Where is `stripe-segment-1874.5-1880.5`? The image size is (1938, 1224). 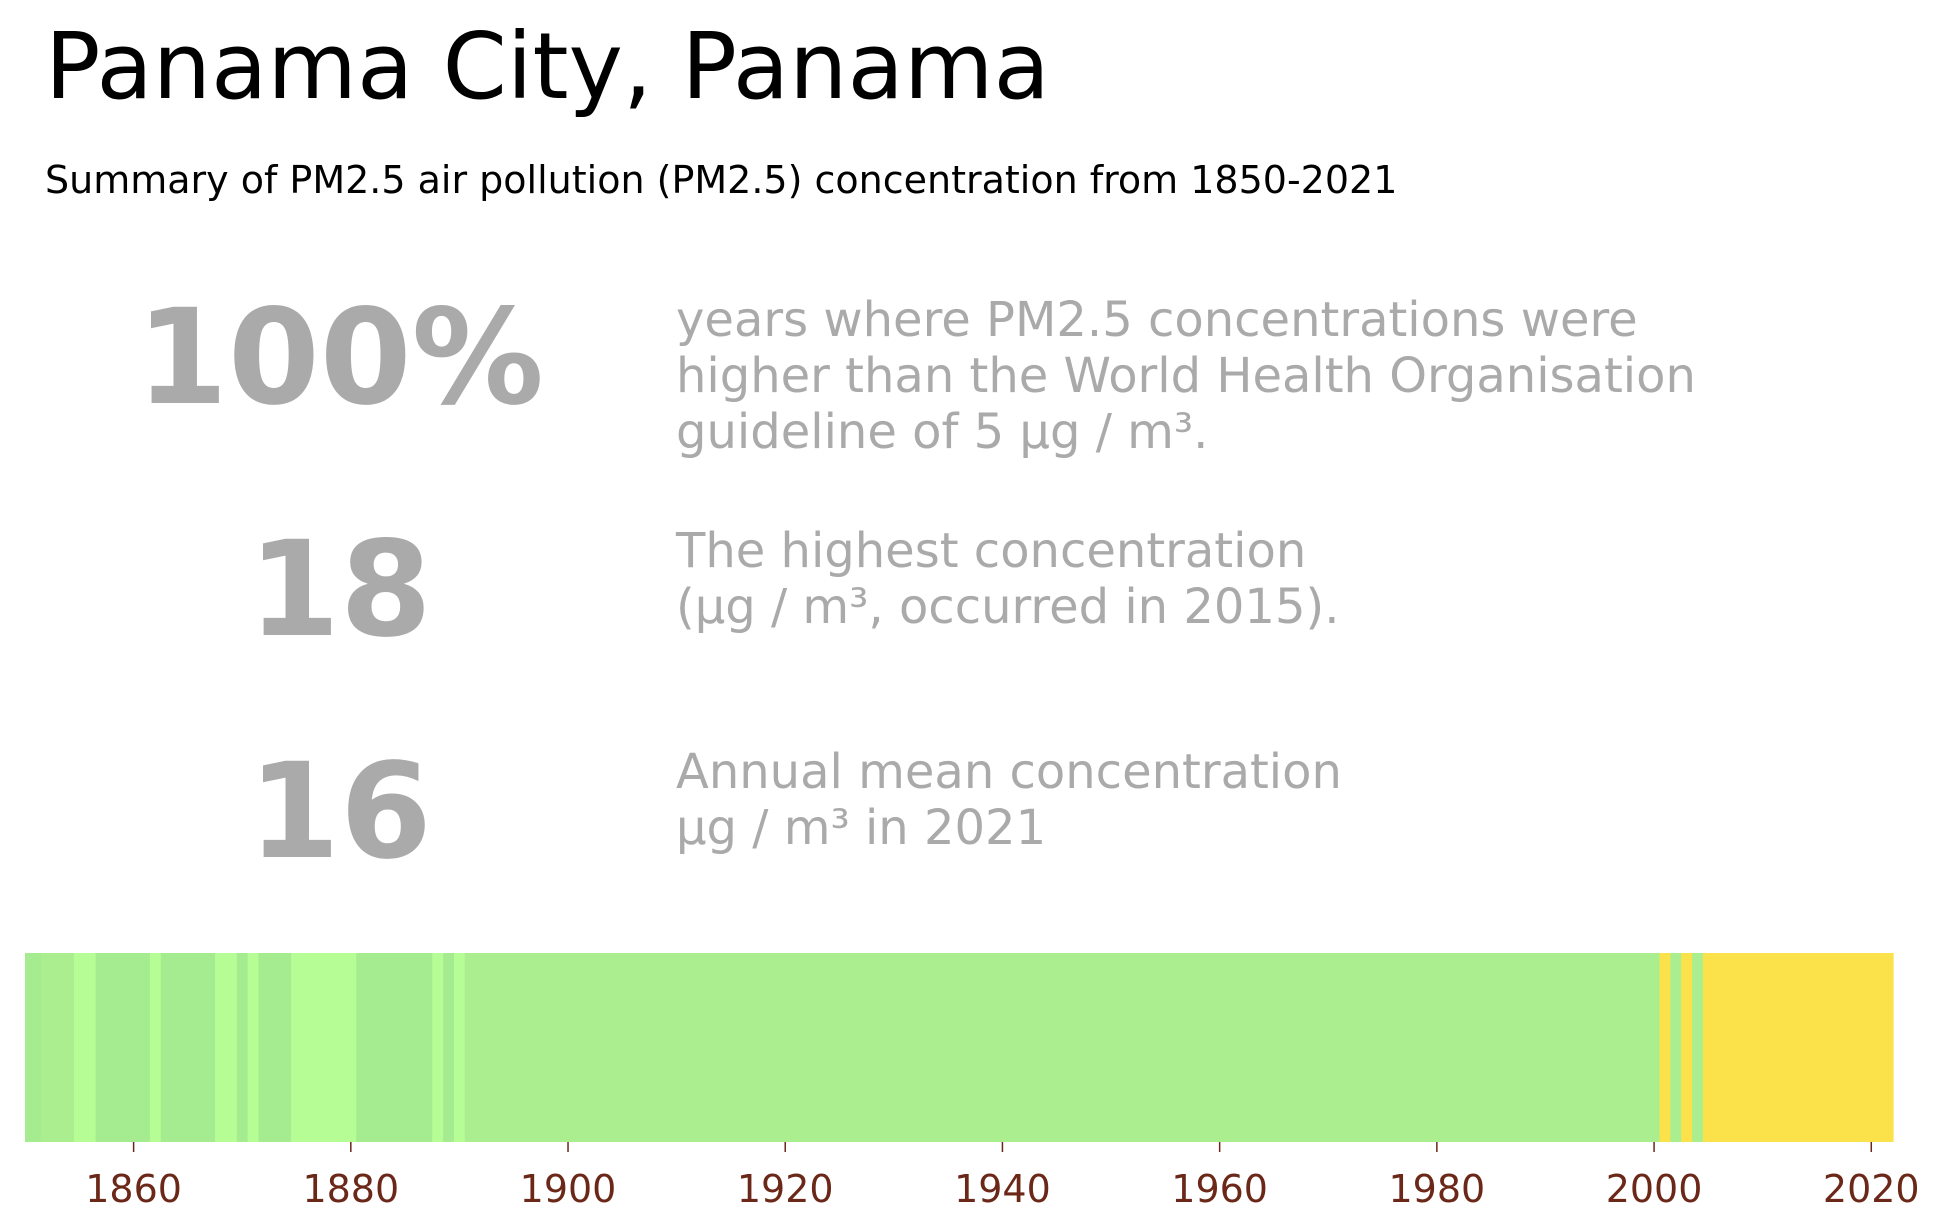 stripe-segment-1874.5-1880.5 is located at coordinates (324, 1047).